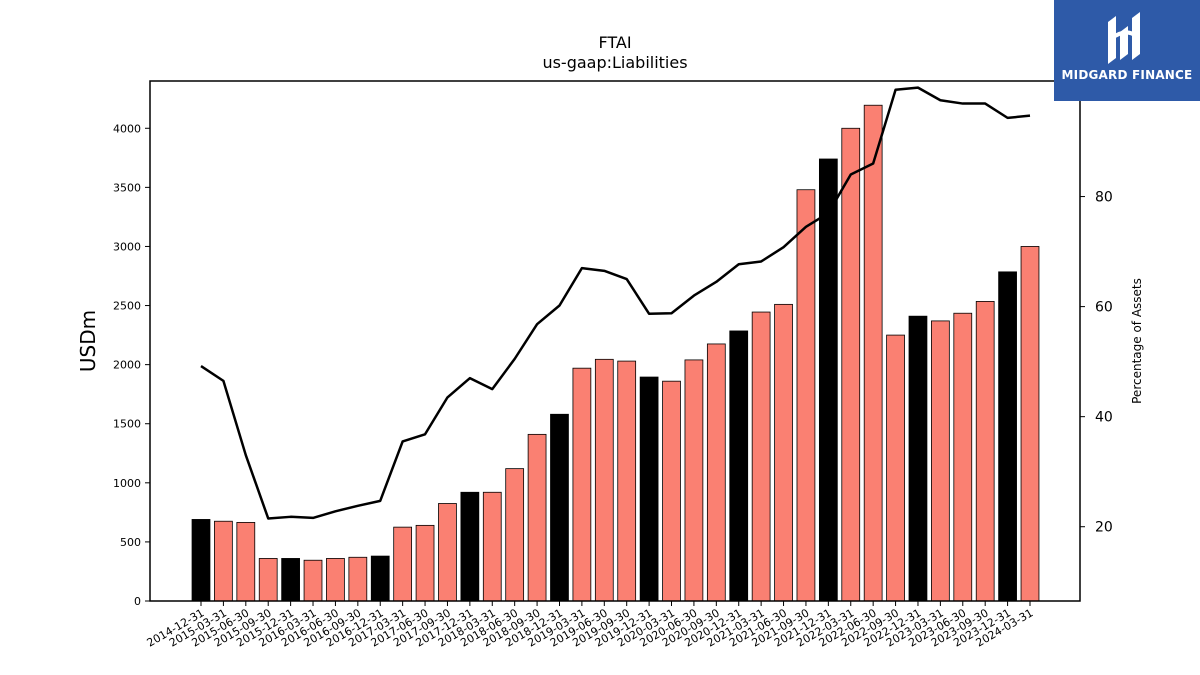 The height and width of the screenshot is (675, 1200). What do you see at coordinates (127, 424) in the screenshot?
I see `y-tick-label: 1500` at bounding box center [127, 424].